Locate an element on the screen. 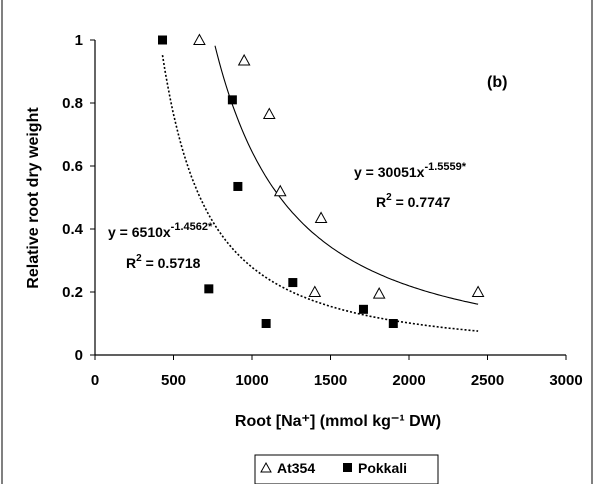 This screenshot has height=484, width=595. pokkali-r2-value: = 0.5718 is located at coordinates (171, 263).